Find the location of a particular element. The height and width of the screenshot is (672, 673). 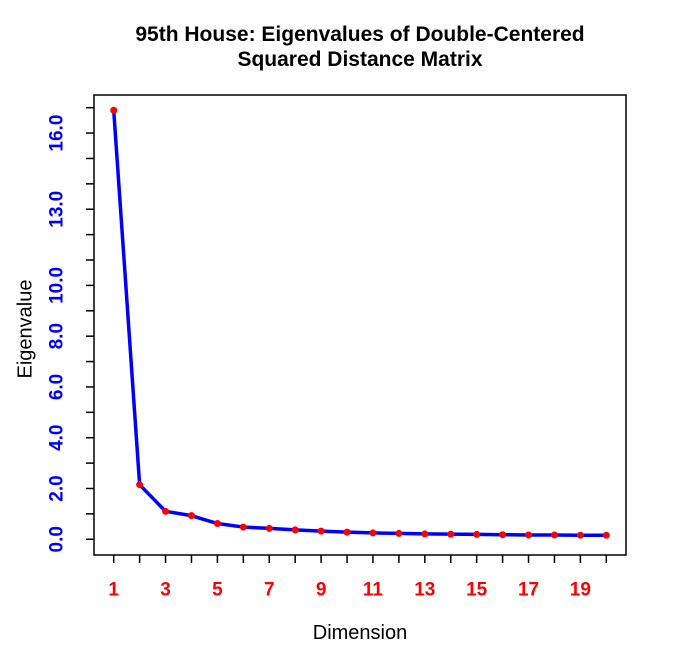

x-tick-label: 3 is located at coordinates (165, 590).